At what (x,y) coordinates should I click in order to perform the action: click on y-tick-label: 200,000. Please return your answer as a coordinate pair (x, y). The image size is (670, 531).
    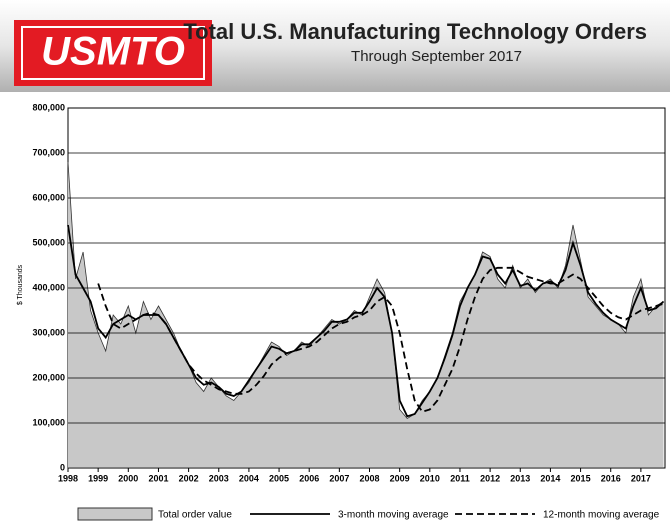
    Looking at the image, I should click on (48, 377).